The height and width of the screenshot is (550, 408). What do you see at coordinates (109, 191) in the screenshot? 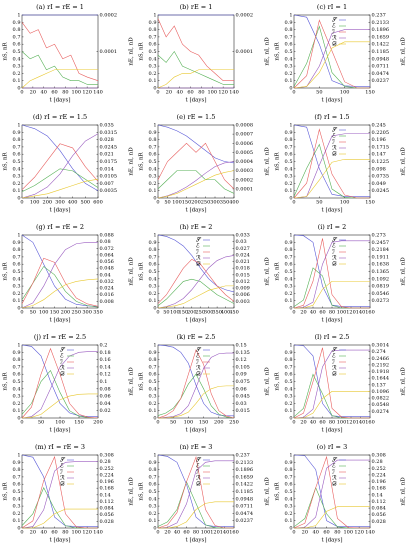
I see `y2-tick-label: 0.0035` at bounding box center [109, 191].